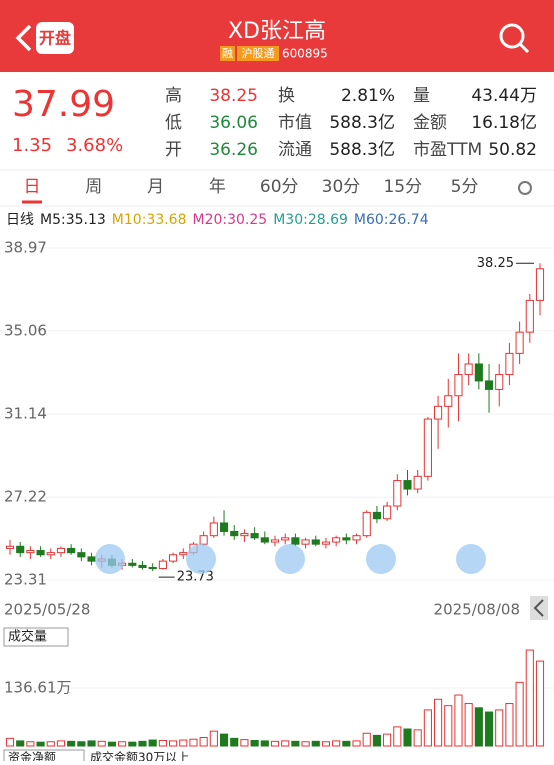 Image resolution: width=554 pixels, height=765 pixels. What do you see at coordinates (94, 145) in the screenshot?
I see `change-pct: 3.68%` at bounding box center [94, 145].